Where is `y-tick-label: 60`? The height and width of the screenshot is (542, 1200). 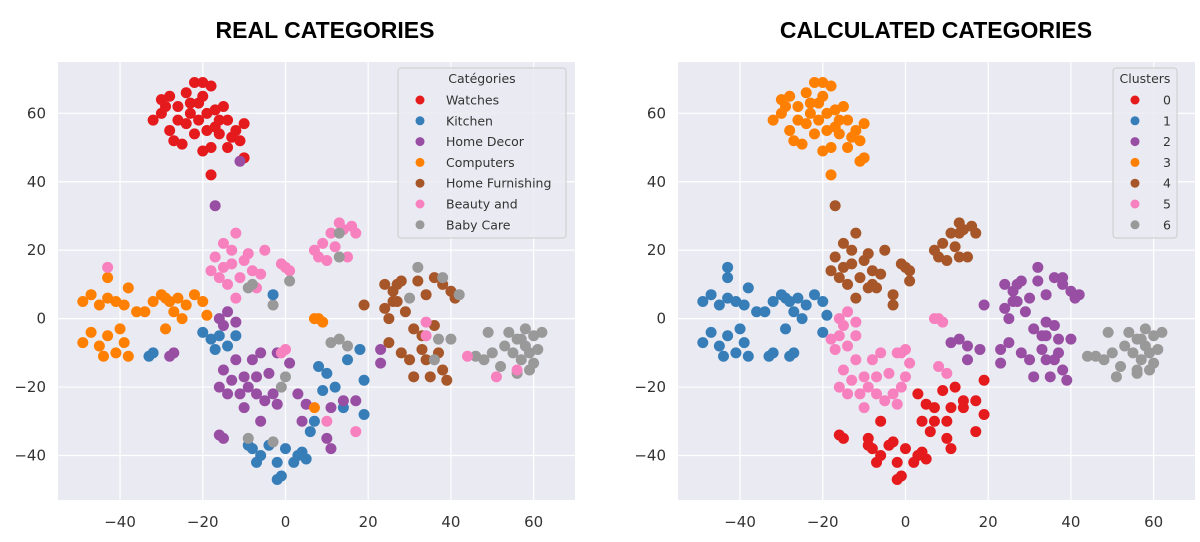 y-tick-label: 60 is located at coordinates (36, 113).